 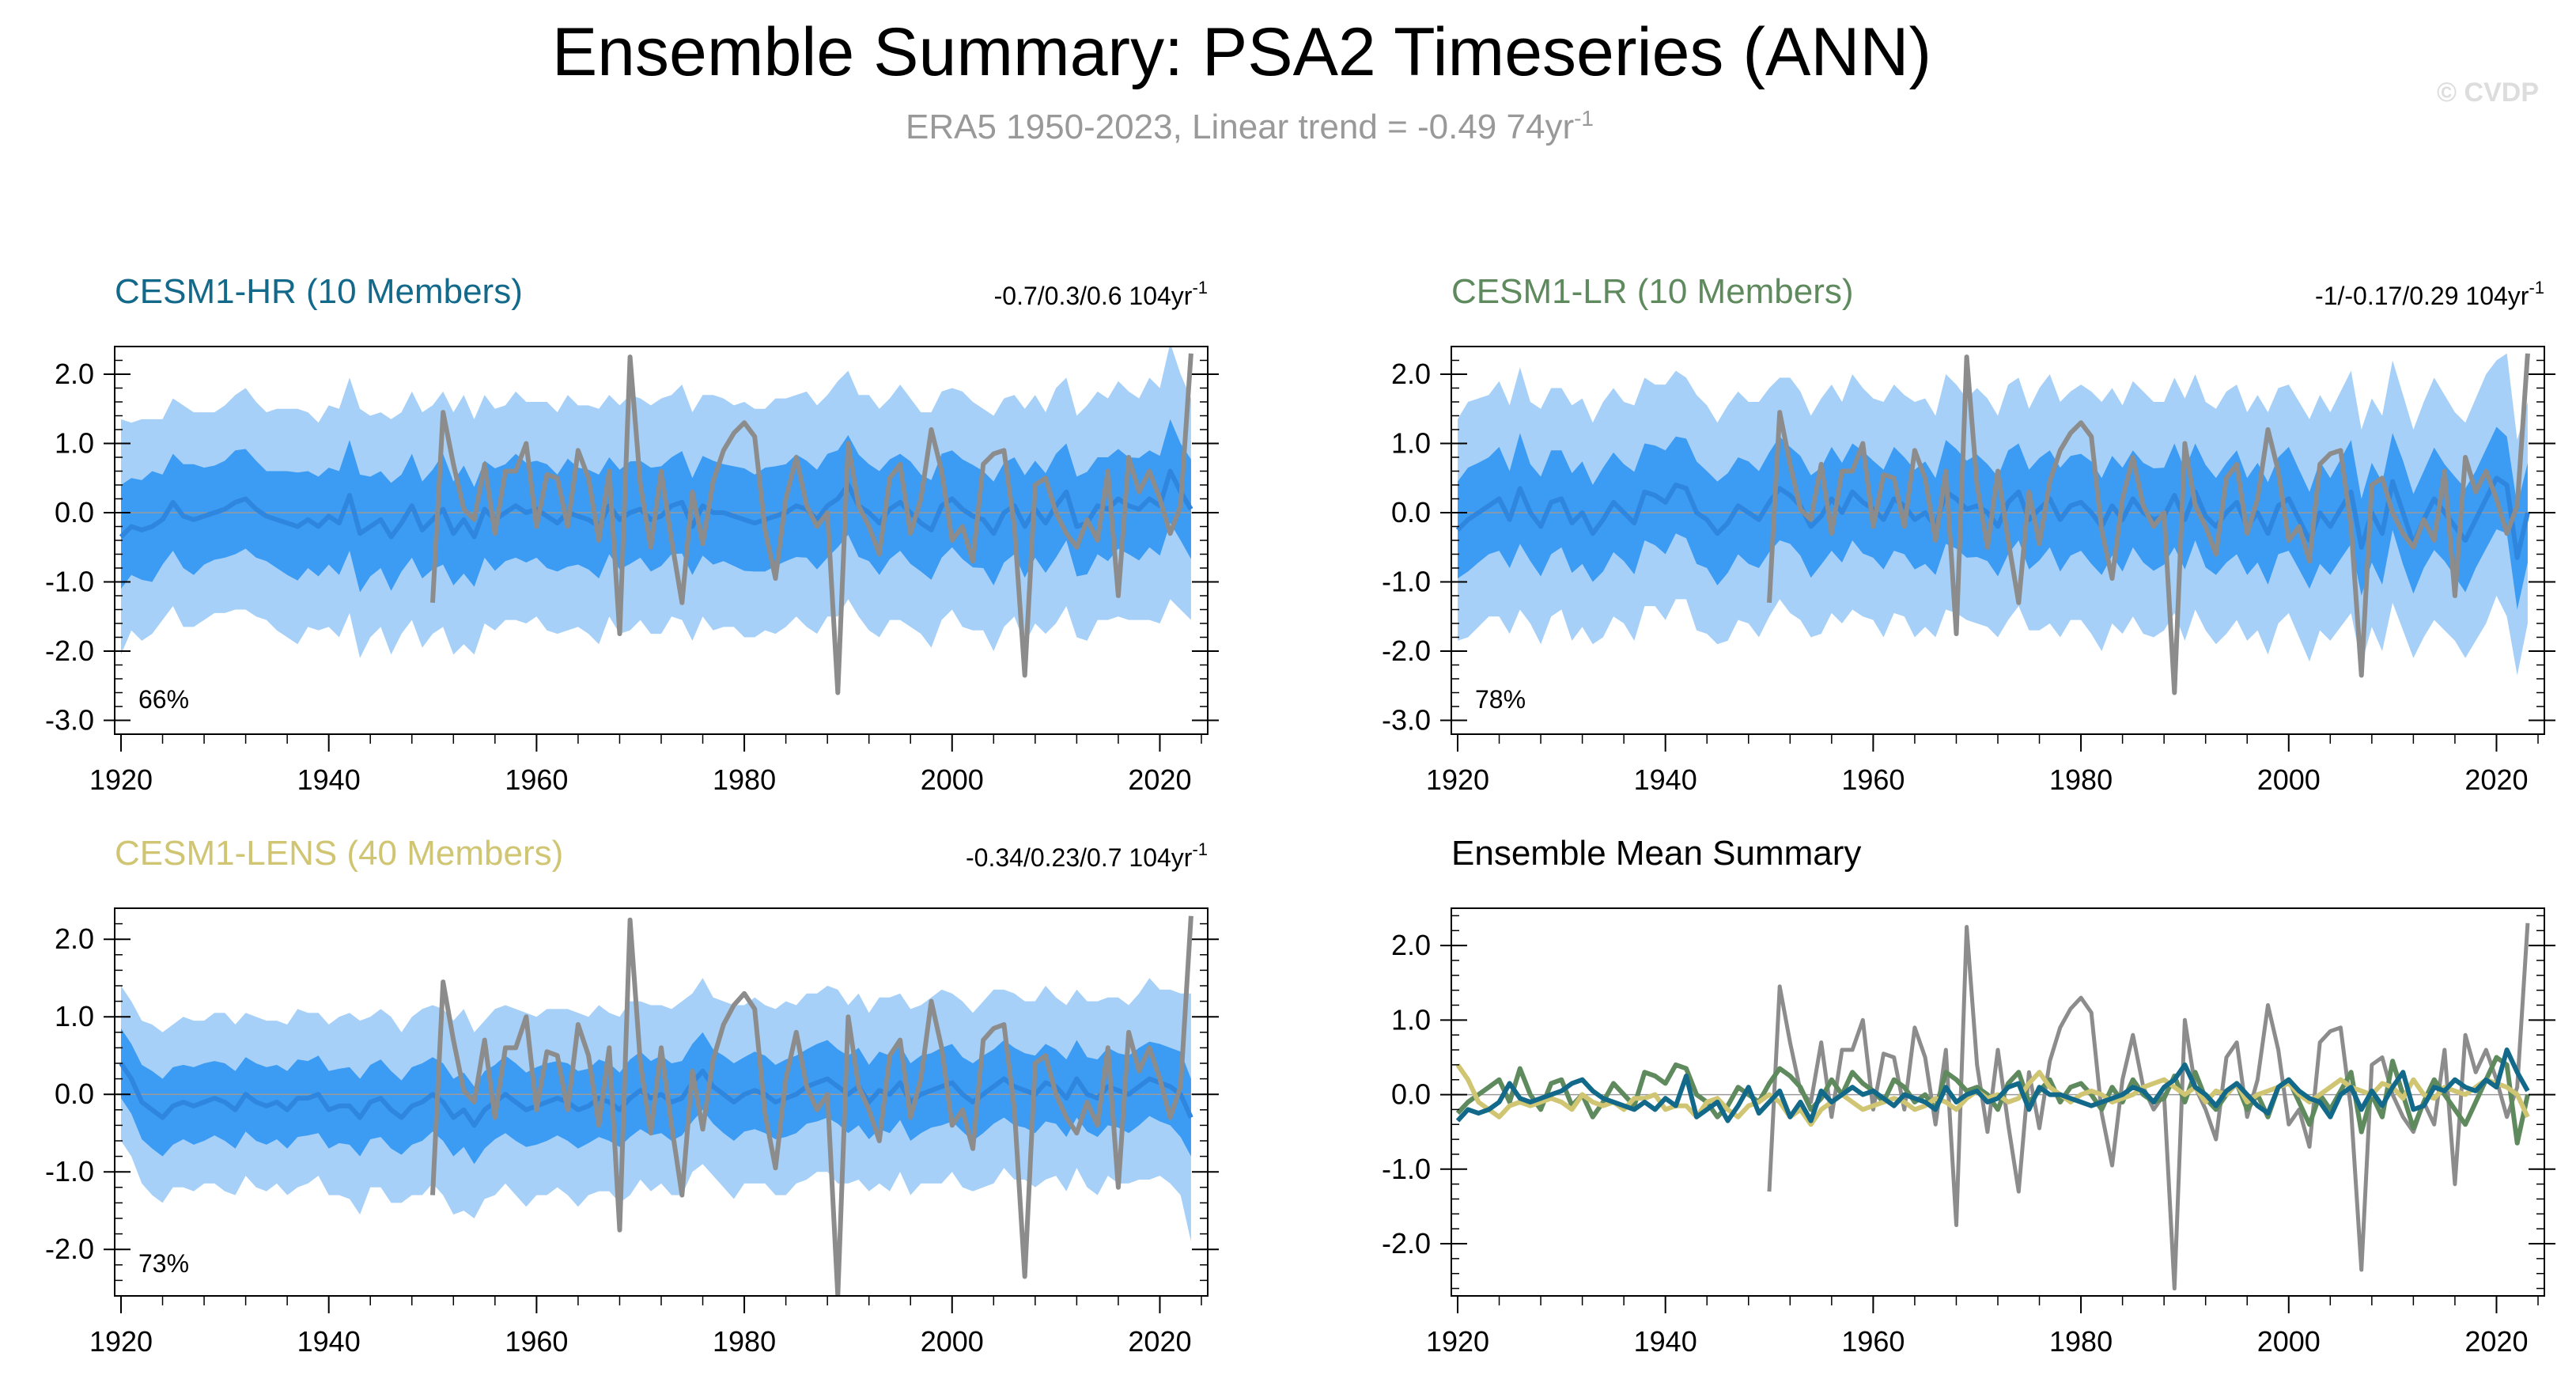 What do you see at coordinates (1584, 118) in the screenshot?
I see `subtitle-sup: -1` at bounding box center [1584, 118].